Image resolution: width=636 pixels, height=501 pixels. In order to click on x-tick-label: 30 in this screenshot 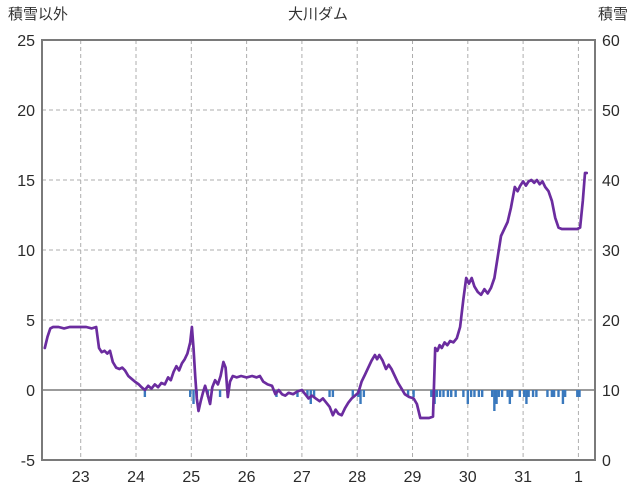, I will do `click(468, 477)`.